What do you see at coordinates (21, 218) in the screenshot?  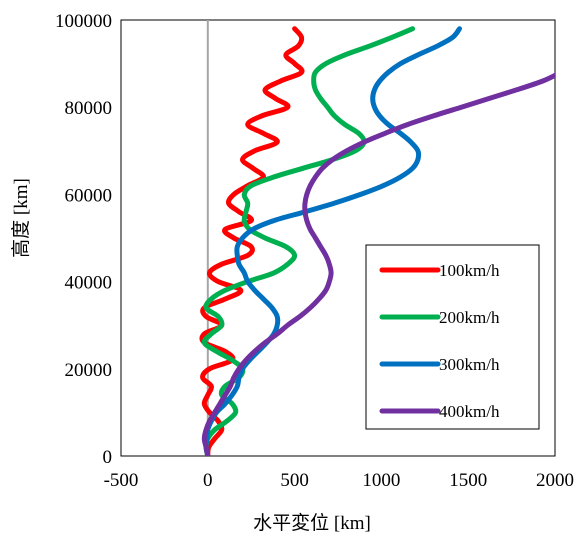 I see `y-axis-title: 高度 [km]` at bounding box center [21, 218].